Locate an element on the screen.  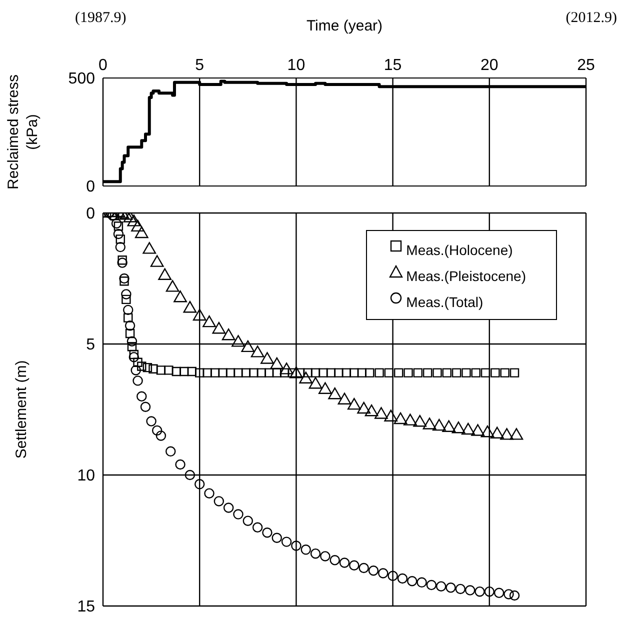
y-tick-label: 5 is located at coordinates (91, 345).